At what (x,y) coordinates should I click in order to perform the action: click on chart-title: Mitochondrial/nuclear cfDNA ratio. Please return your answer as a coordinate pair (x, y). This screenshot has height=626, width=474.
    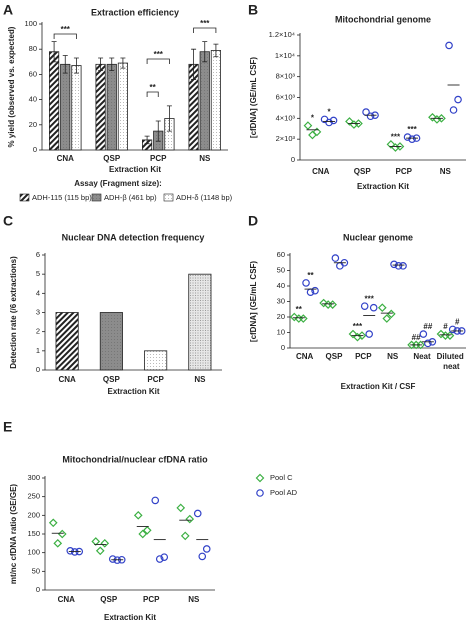
    Looking at the image, I should click on (135, 459).